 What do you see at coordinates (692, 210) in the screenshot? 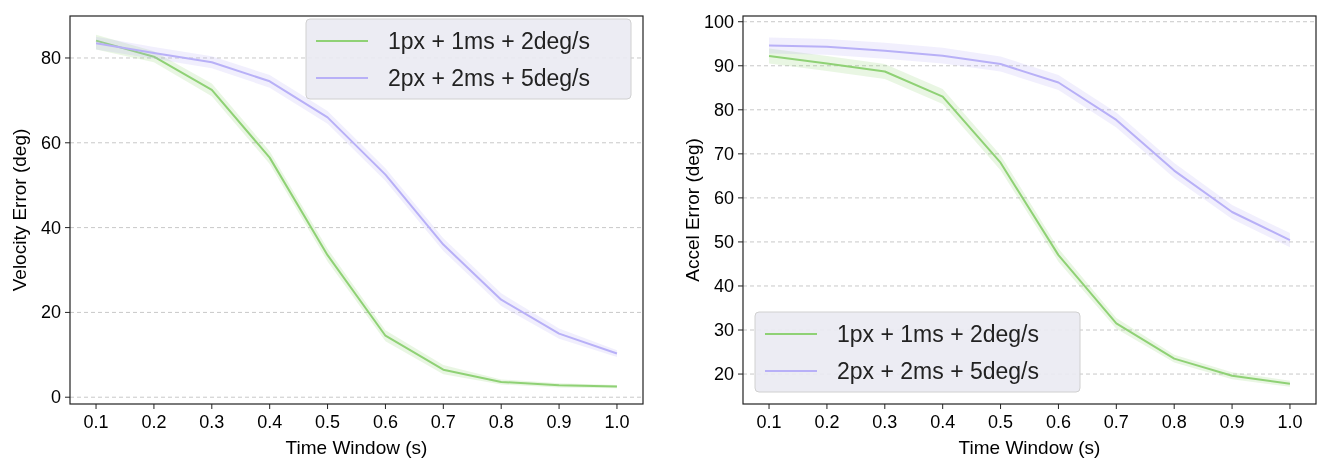
I see `y-axis-title: Accel Error (deg)` at bounding box center [692, 210].